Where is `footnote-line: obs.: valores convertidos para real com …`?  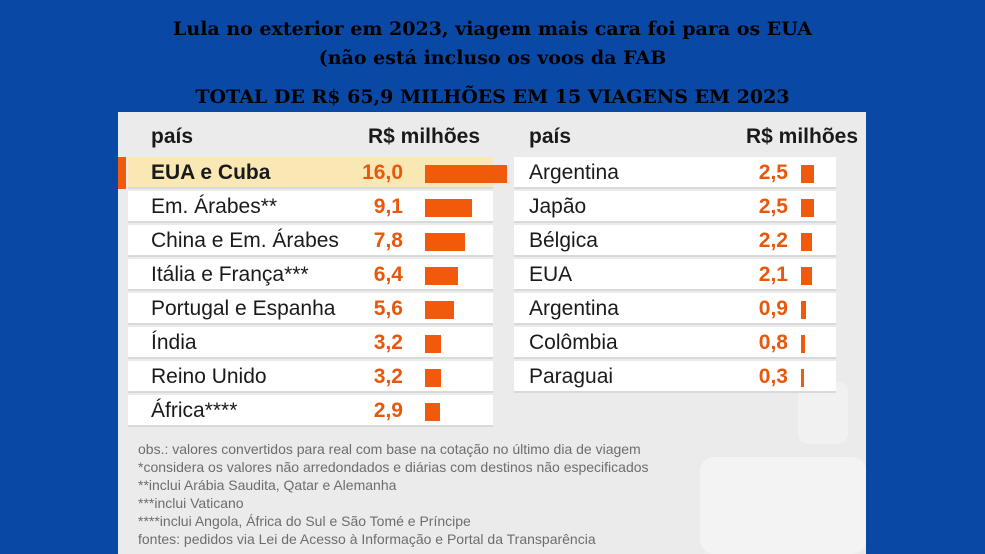 footnote-line: obs.: valores convertidos para real com … is located at coordinates (389, 449).